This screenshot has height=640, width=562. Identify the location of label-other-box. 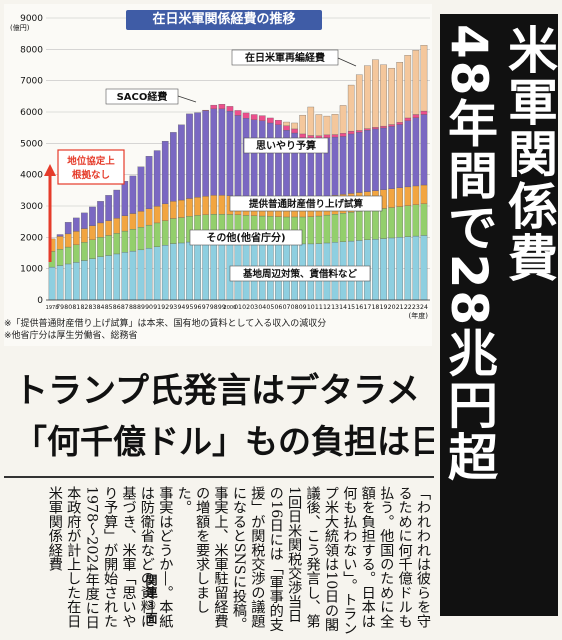
(246, 237).